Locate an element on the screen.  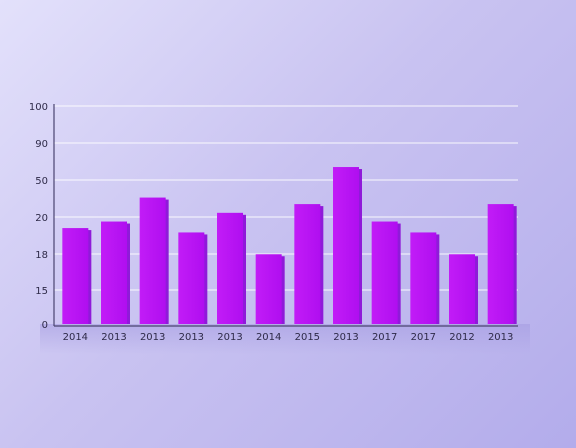
y-tick-label: 90 is located at coordinates (41, 144).